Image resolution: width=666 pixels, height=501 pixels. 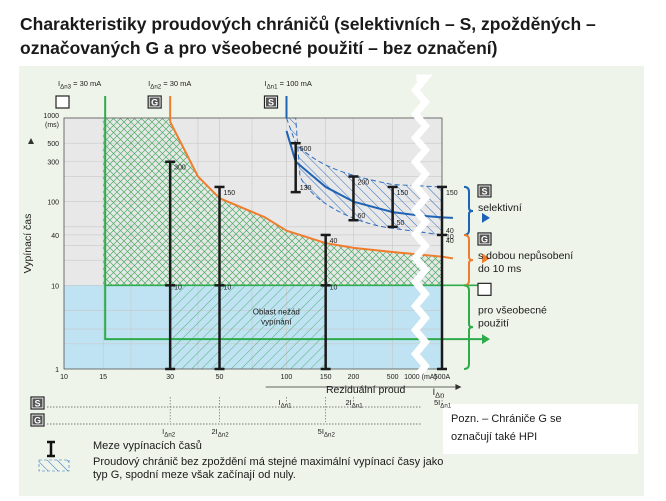 I want to click on y-tick-label: 1, so click(x=57, y=370).